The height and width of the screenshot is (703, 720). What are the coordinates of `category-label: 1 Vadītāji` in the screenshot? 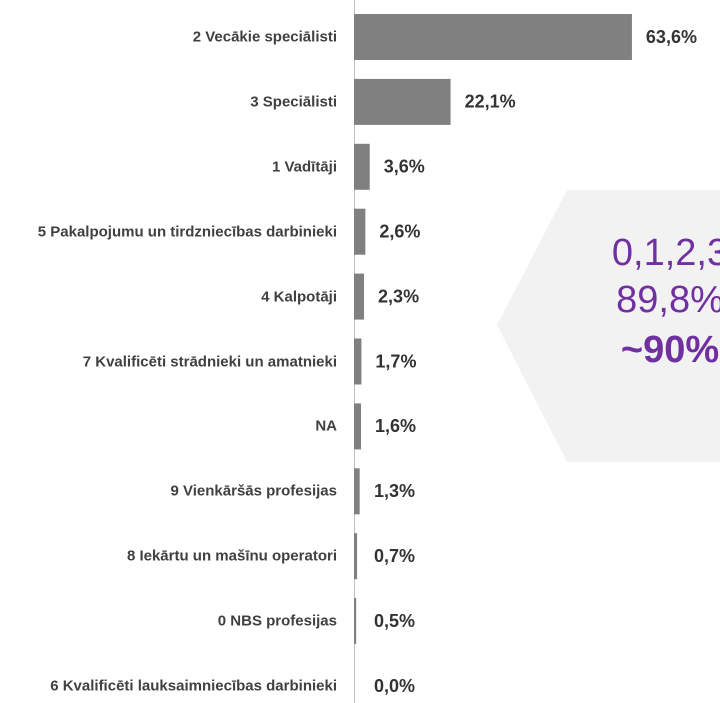 It's located at (171, 166).